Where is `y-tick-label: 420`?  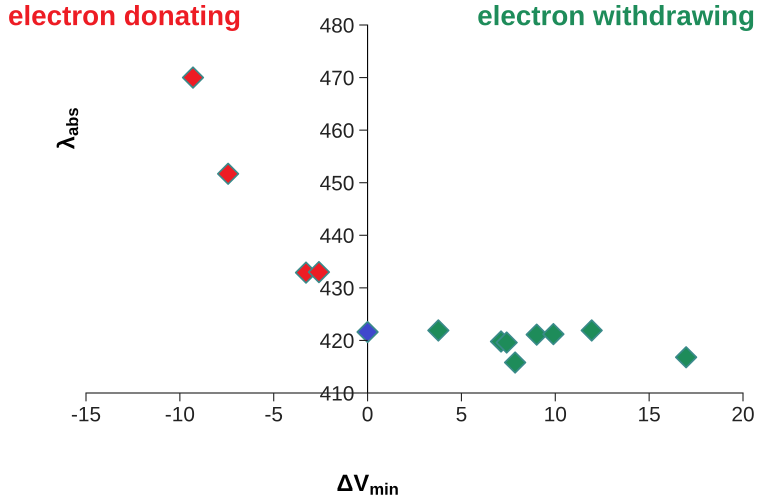
y-tick-label: 420 is located at coordinates (337, 340).